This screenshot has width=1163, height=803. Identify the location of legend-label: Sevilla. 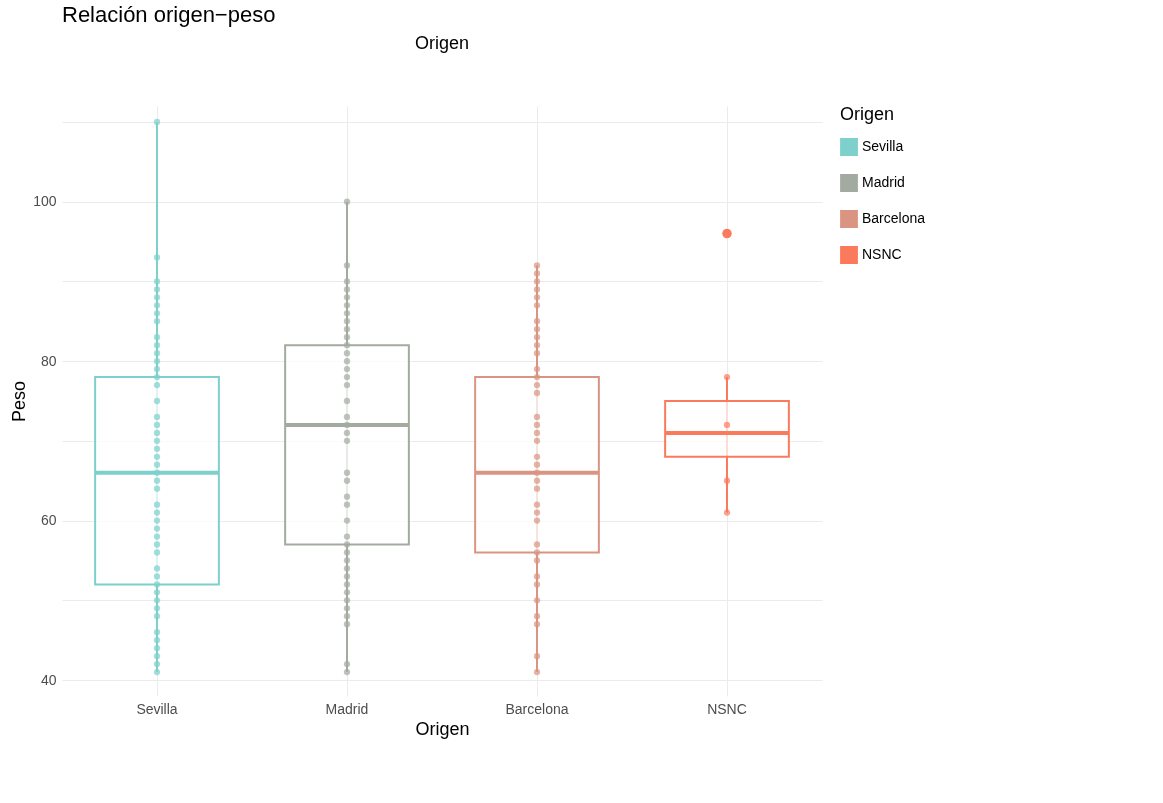
(883, 146).